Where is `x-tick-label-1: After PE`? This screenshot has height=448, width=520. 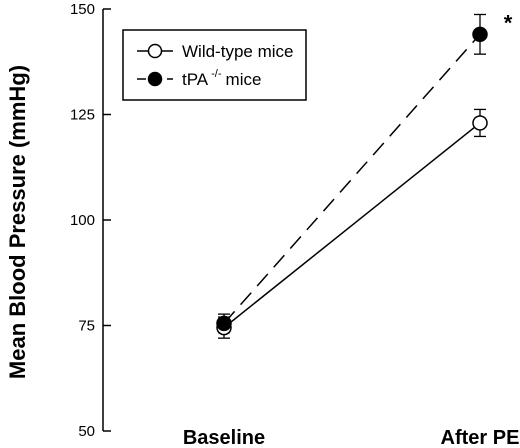
x-tick-label-1: After PE is located at coordinates (480, 437).